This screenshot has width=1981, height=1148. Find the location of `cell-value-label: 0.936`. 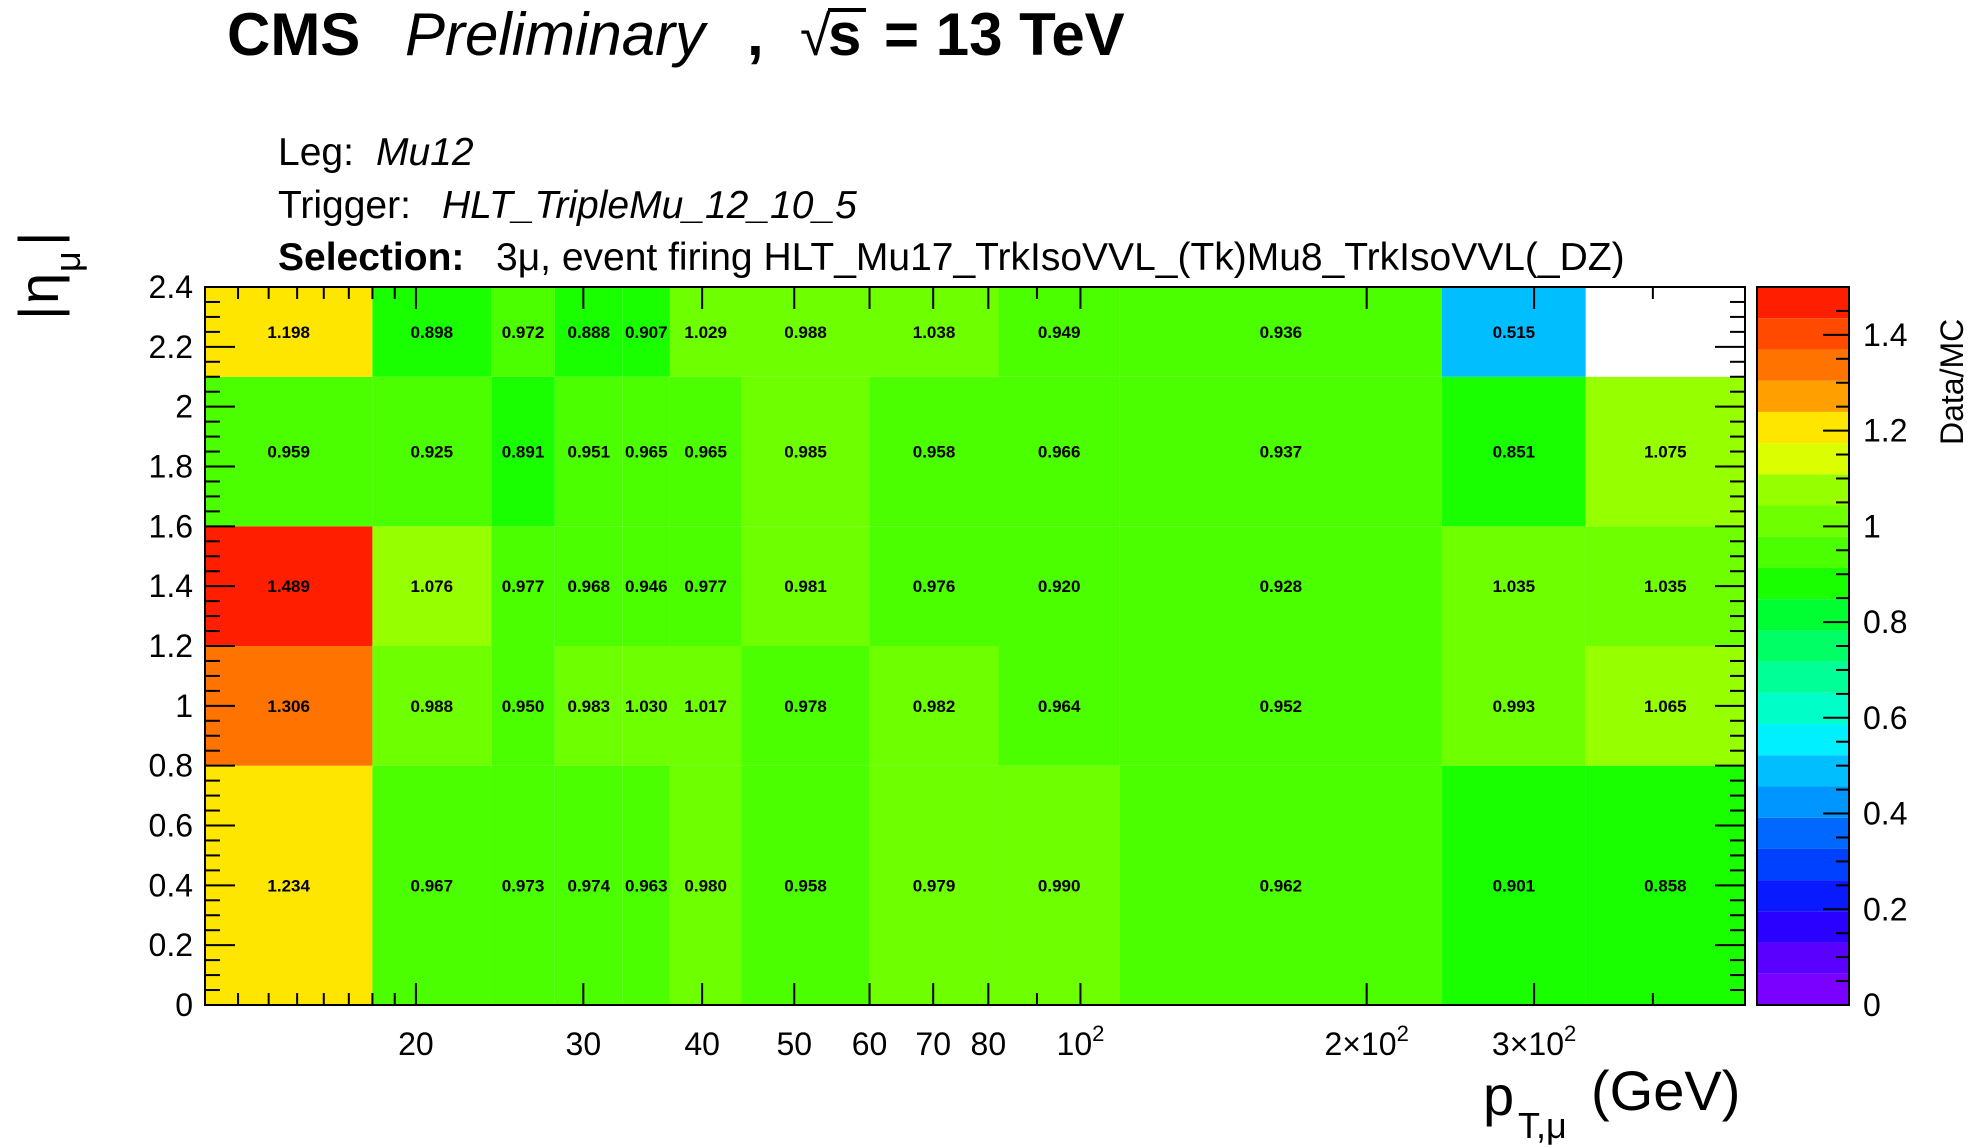

cell-value-label: 0.936 is located at coordinates (1281, 332).